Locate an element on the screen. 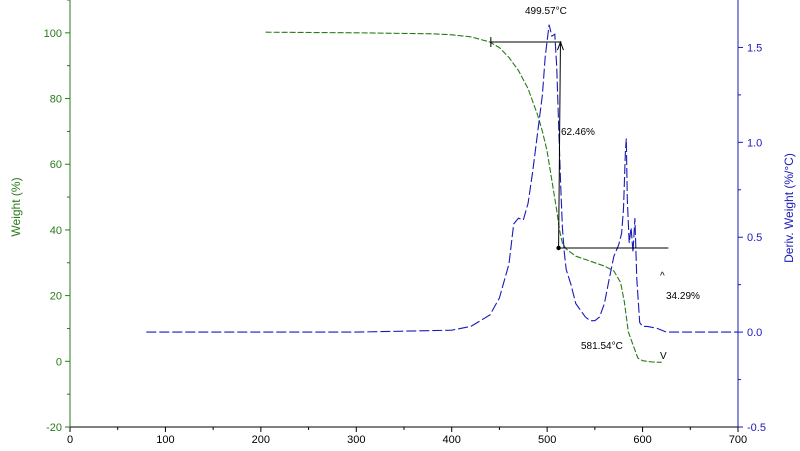 This screenshot has width=800, height=451. y-left-tick-label: 80 is located at coordinates (56, 100).